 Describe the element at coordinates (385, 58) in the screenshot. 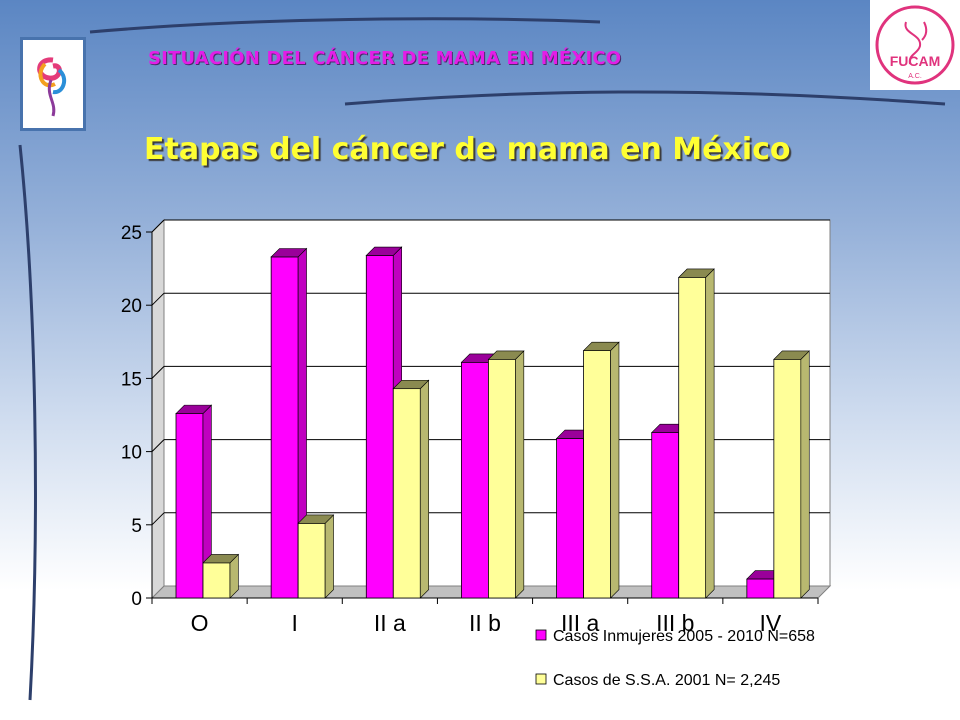

I see `slide-heading: SITUACIÓN DEL CÁNCER DE MAMA EN MÉXICO` at that location.